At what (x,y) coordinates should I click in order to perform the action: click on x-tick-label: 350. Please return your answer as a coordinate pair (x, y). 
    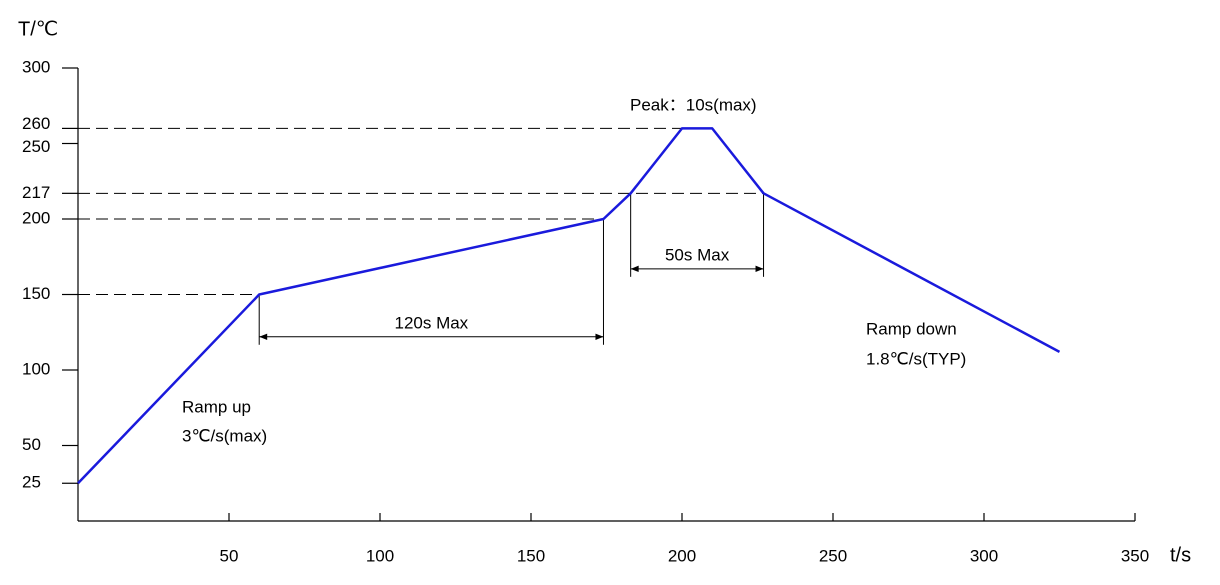
    Looking at the image, I should click on (1135, 555).